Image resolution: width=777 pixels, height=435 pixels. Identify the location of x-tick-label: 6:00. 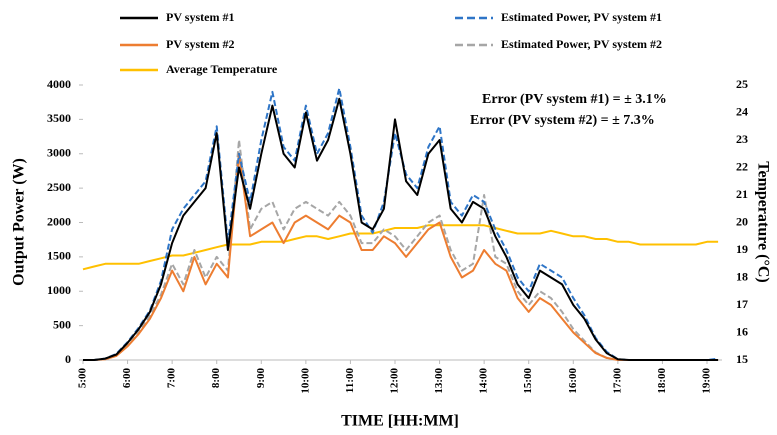
(127, 378).